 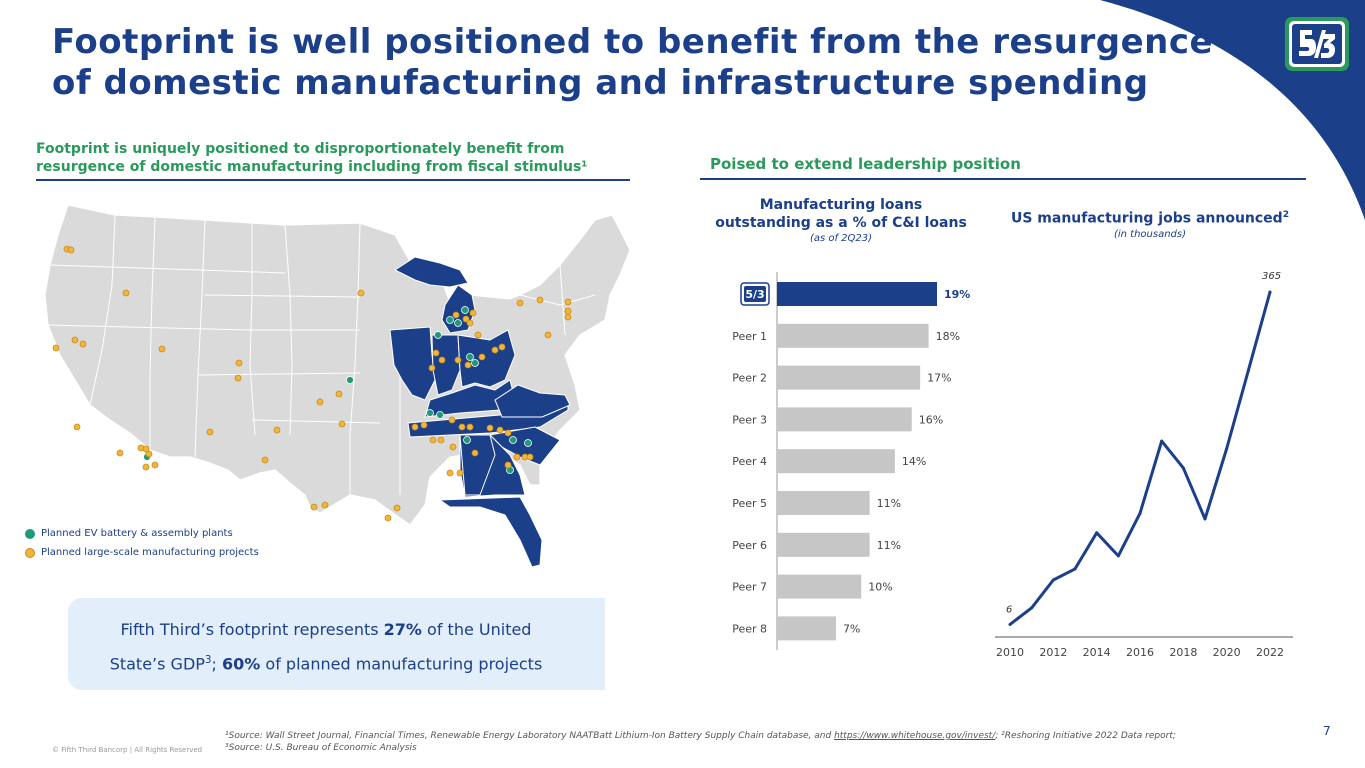 I want to click on legend-ev-label: Planned EV battery & assembly plants, so click(x=137, y=533).